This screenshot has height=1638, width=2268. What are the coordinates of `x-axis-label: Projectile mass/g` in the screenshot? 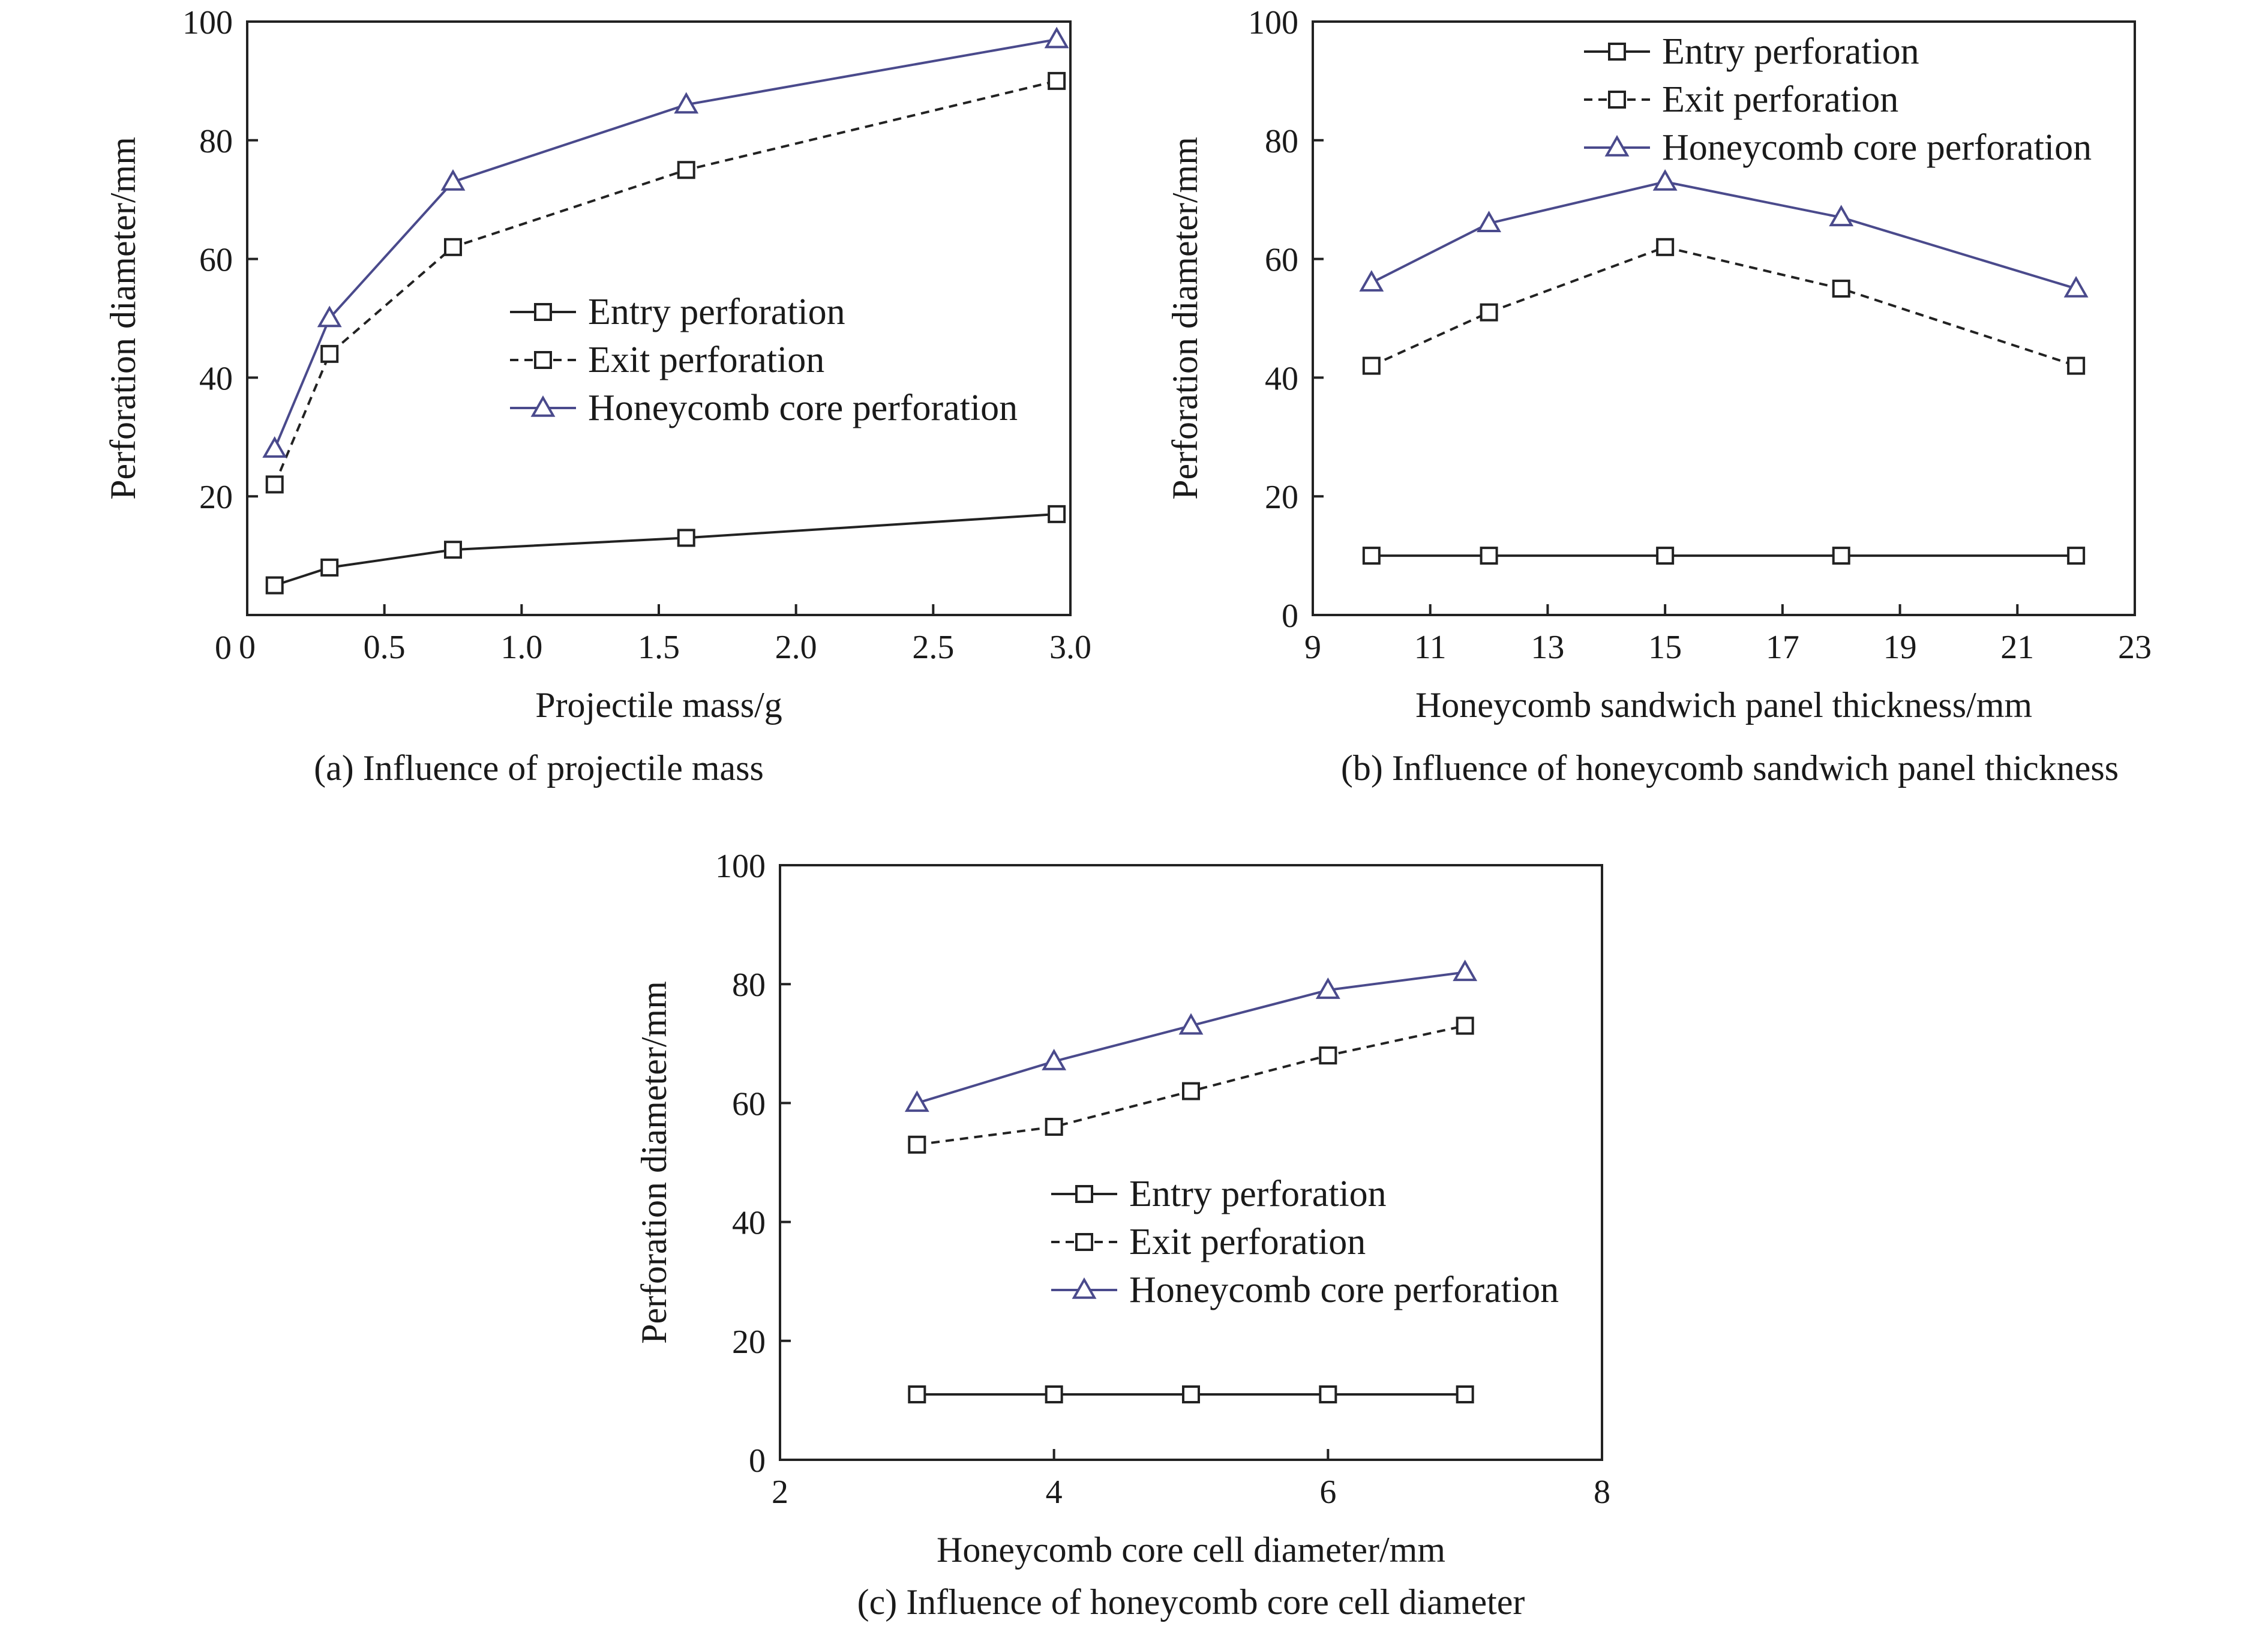 It's located at (658, 705).